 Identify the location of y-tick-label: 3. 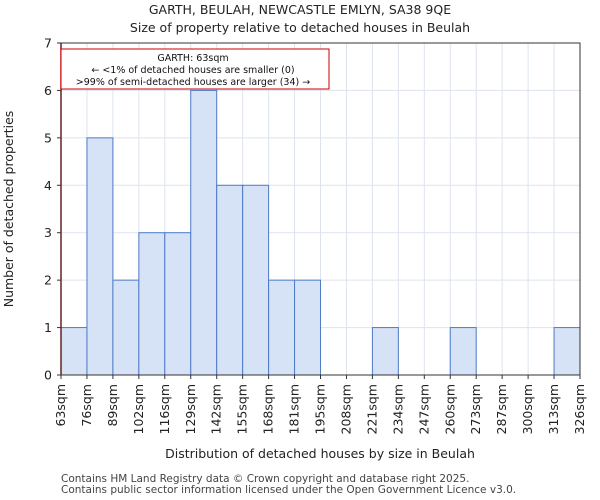
(48, 232).